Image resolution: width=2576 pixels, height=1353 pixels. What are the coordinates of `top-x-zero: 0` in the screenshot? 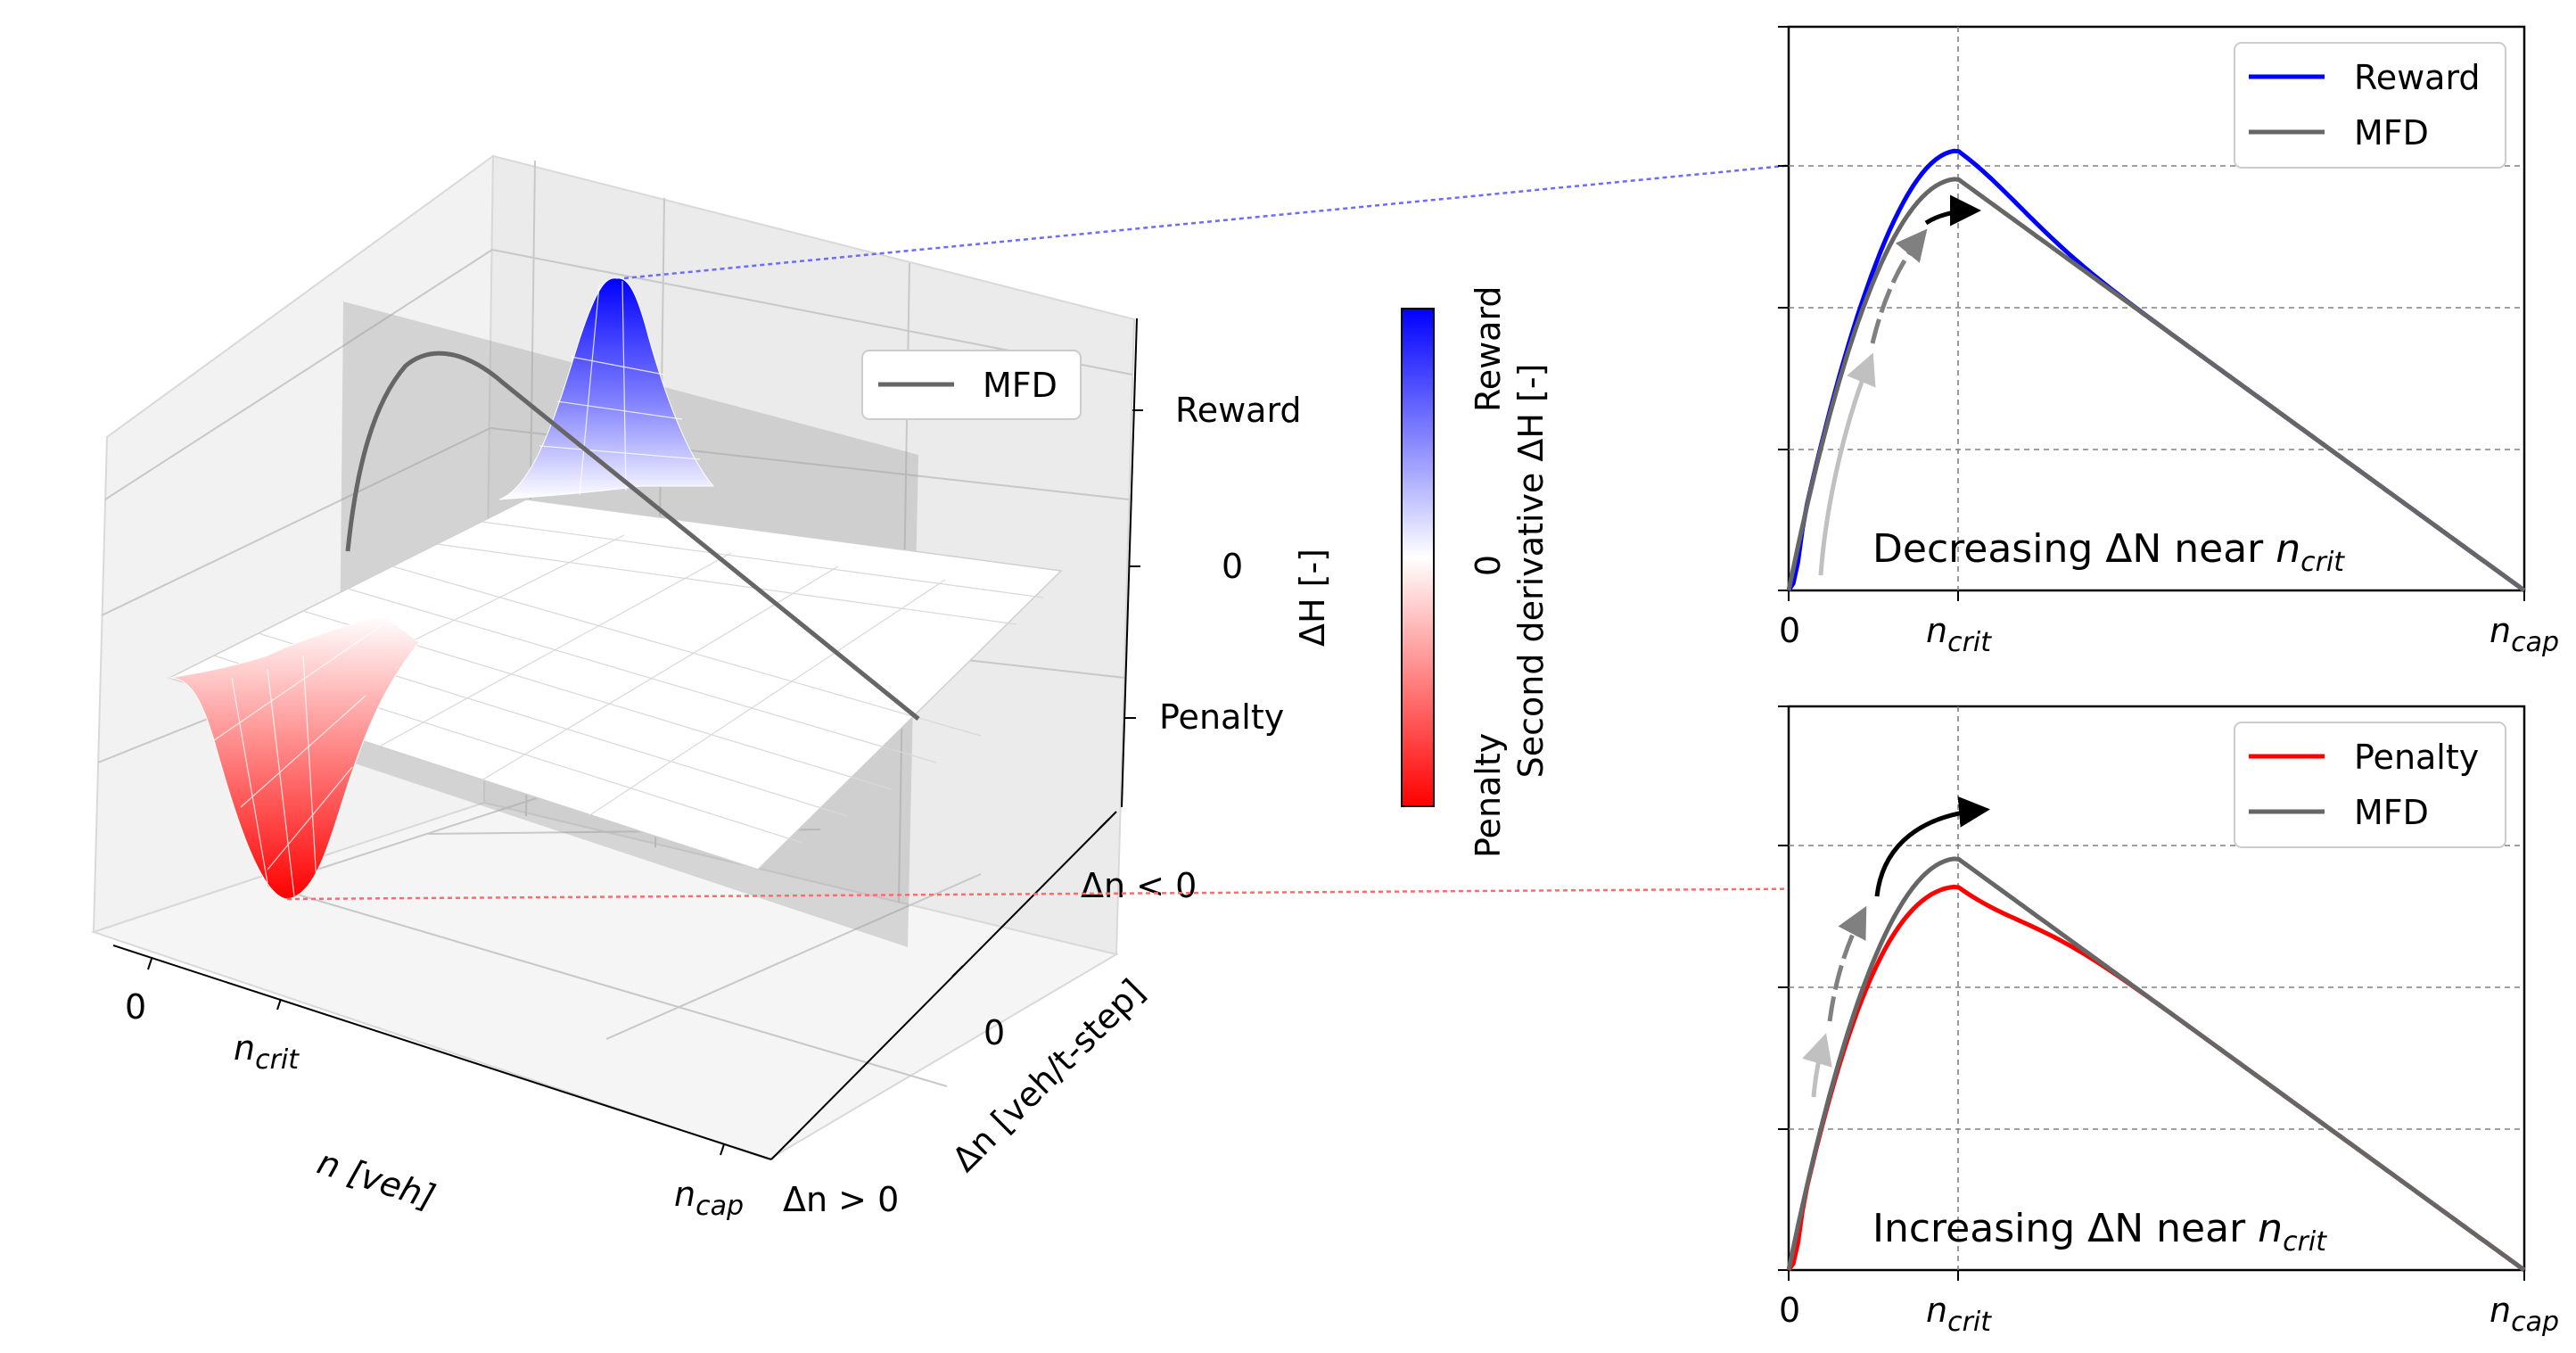 It's located at (1789, 630).